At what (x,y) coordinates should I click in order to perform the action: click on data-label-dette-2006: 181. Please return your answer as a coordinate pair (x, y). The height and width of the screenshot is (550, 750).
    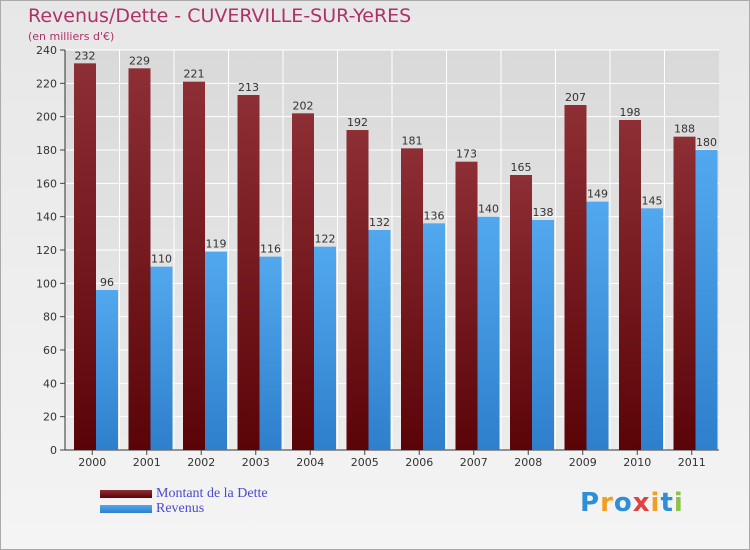
    Looking at the image, I should click on (412, 140).